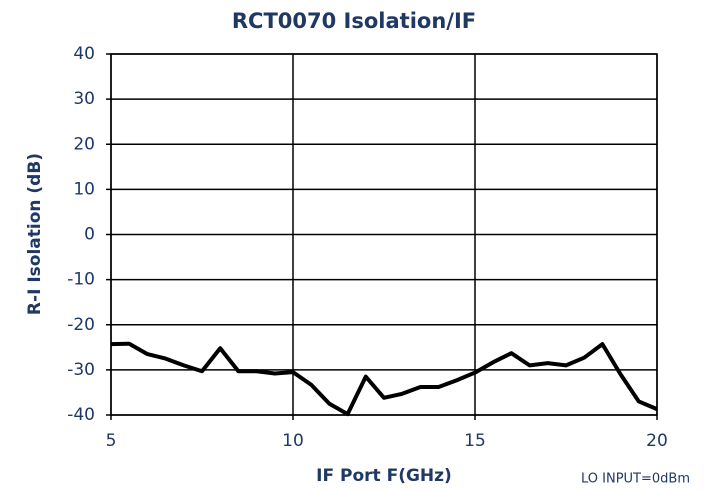 This screenshot has height=491, width=707. What do you see at coordinates (84, 99) in the screenshot?
I see `y-tick-label: 30` at bounding box center [84, 99].